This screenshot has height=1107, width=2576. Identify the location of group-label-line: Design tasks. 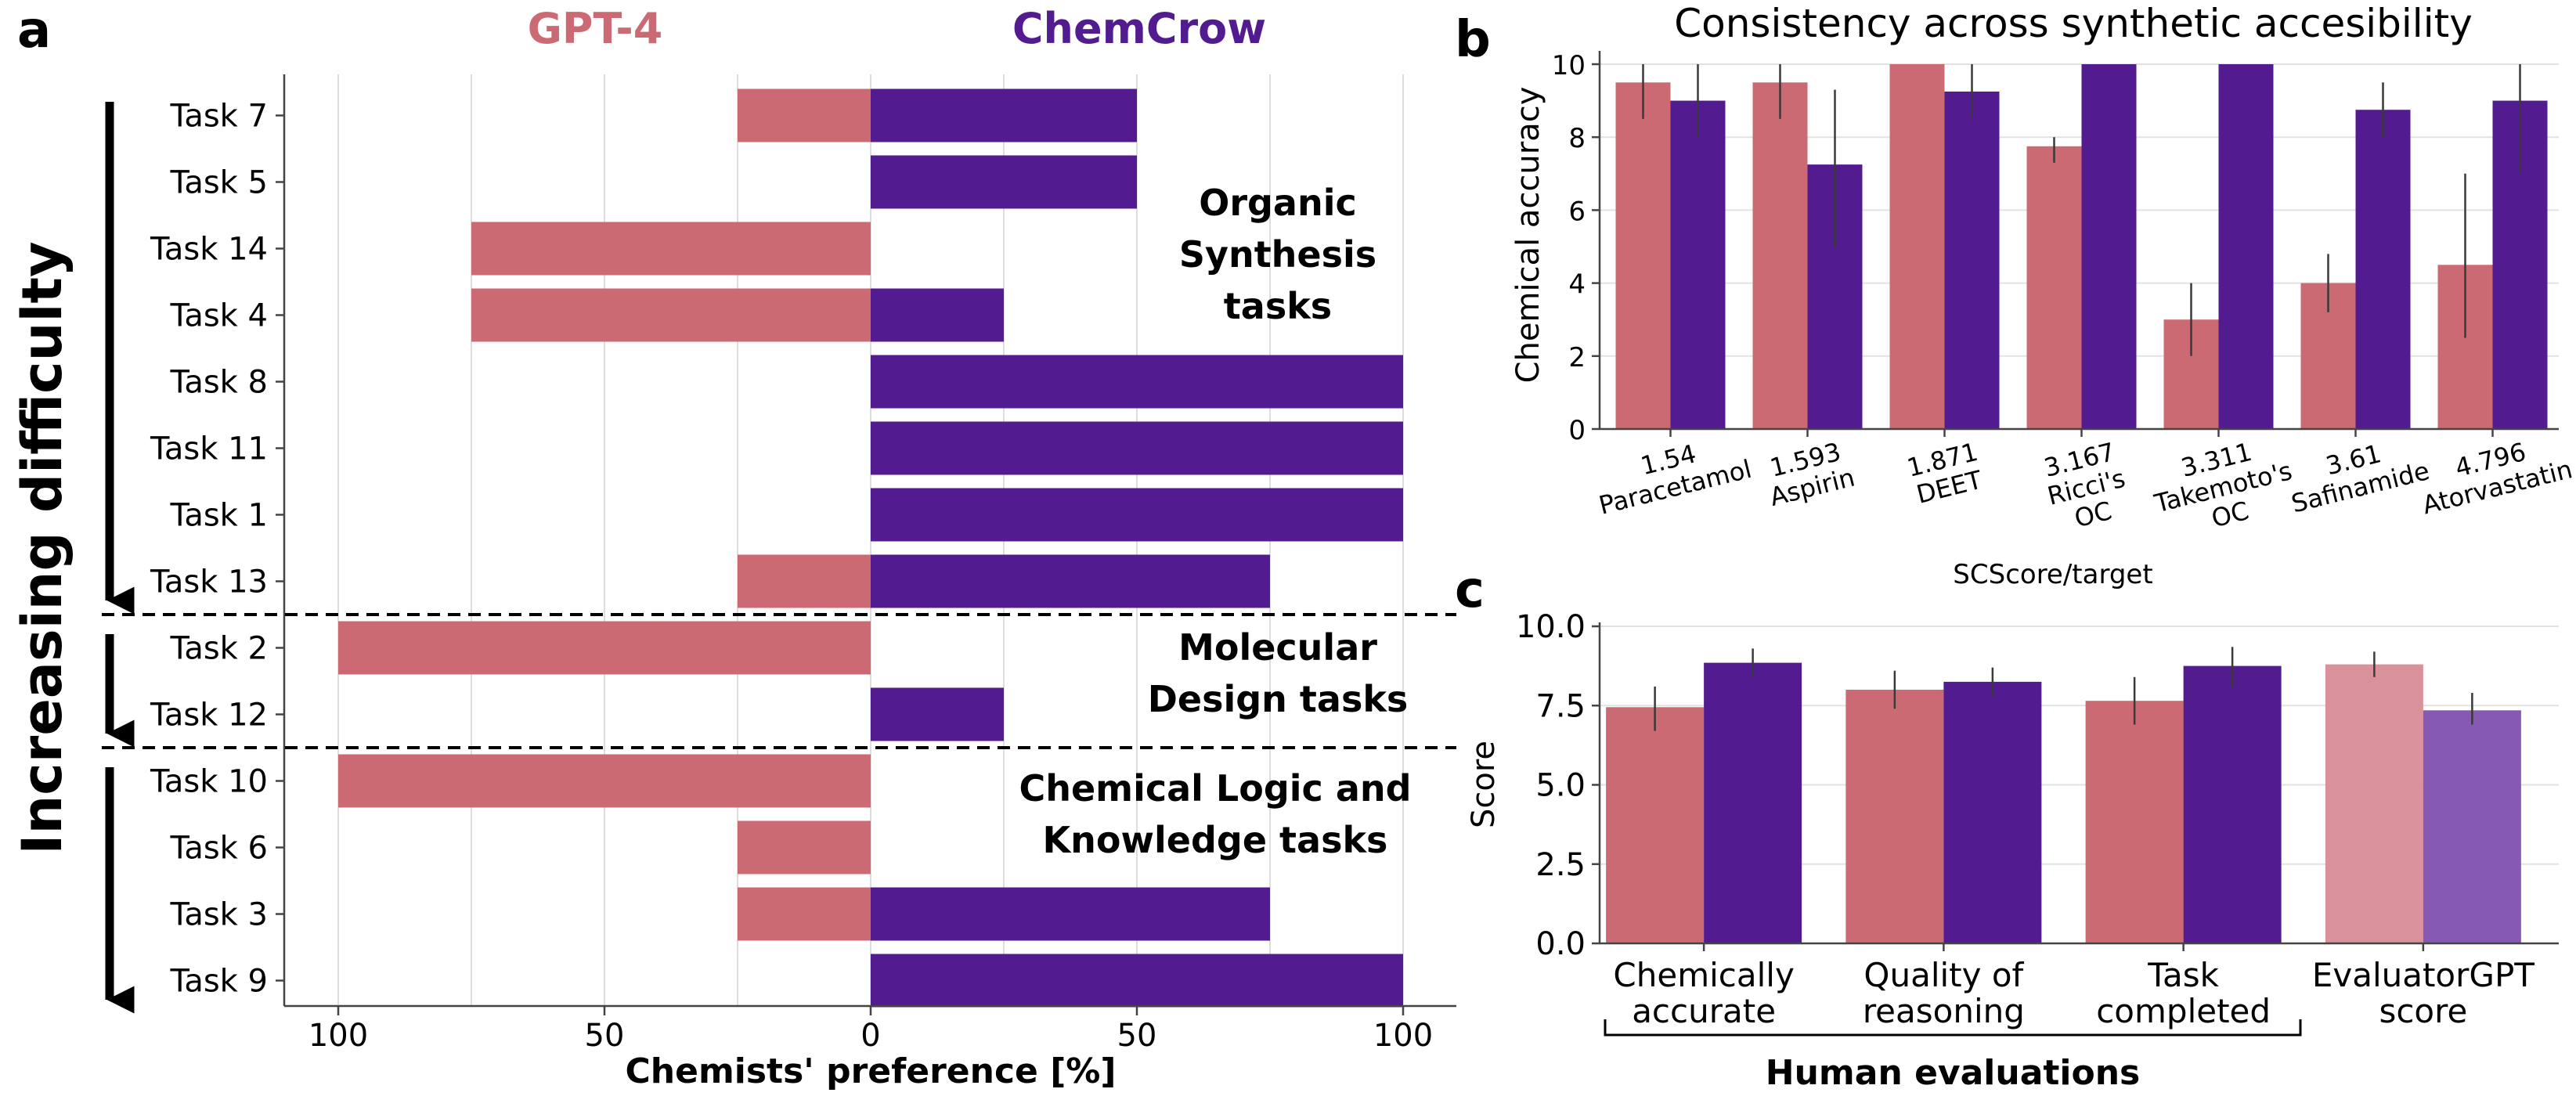
(1278, 699).